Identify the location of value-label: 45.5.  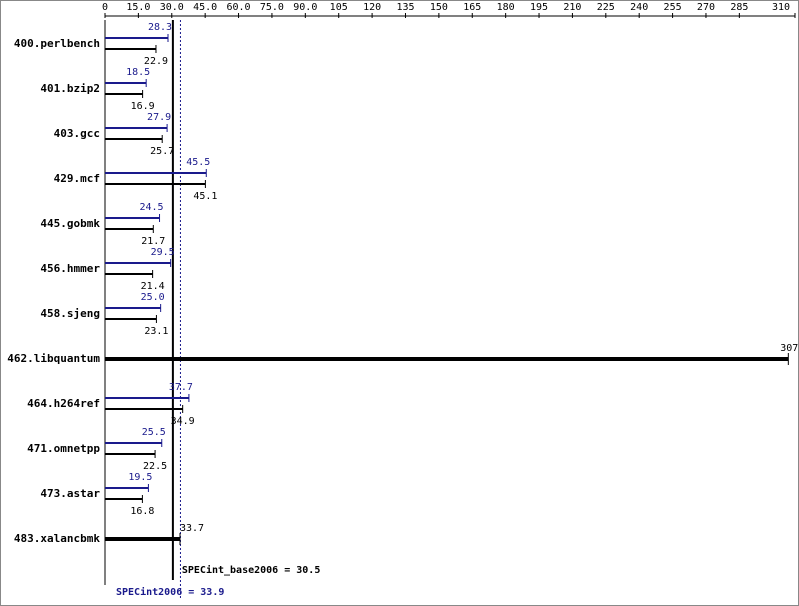
(198, 162).